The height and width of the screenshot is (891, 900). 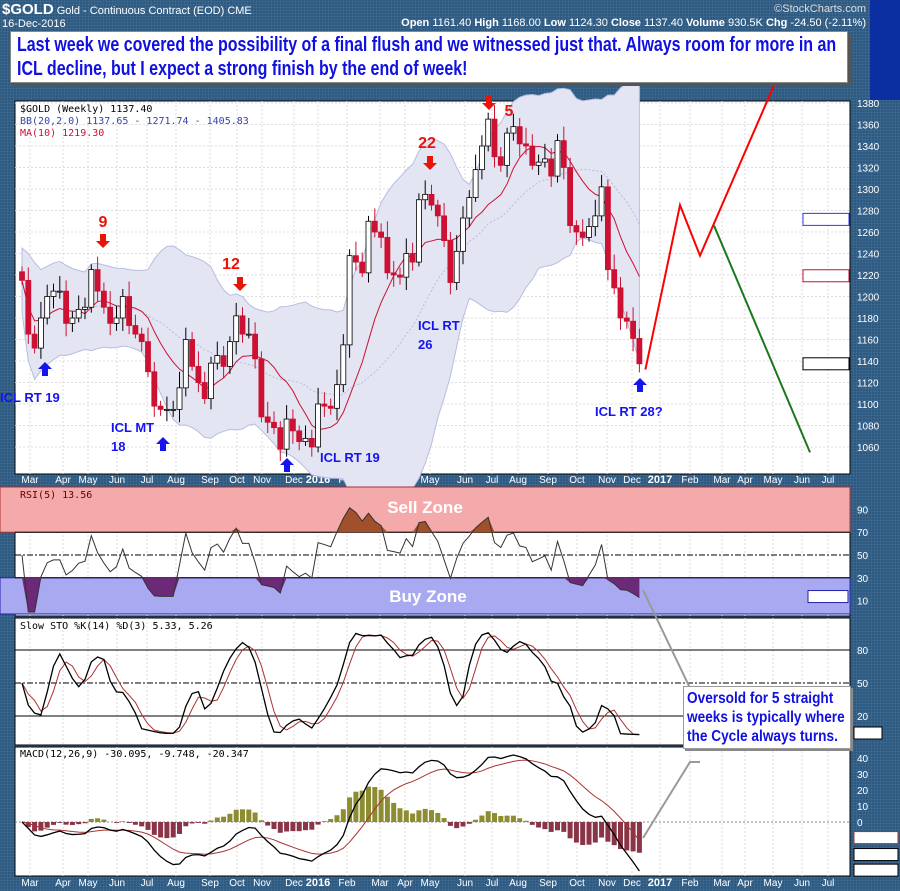 I want to click on date-label: Nov, so click(x=607, y=480).